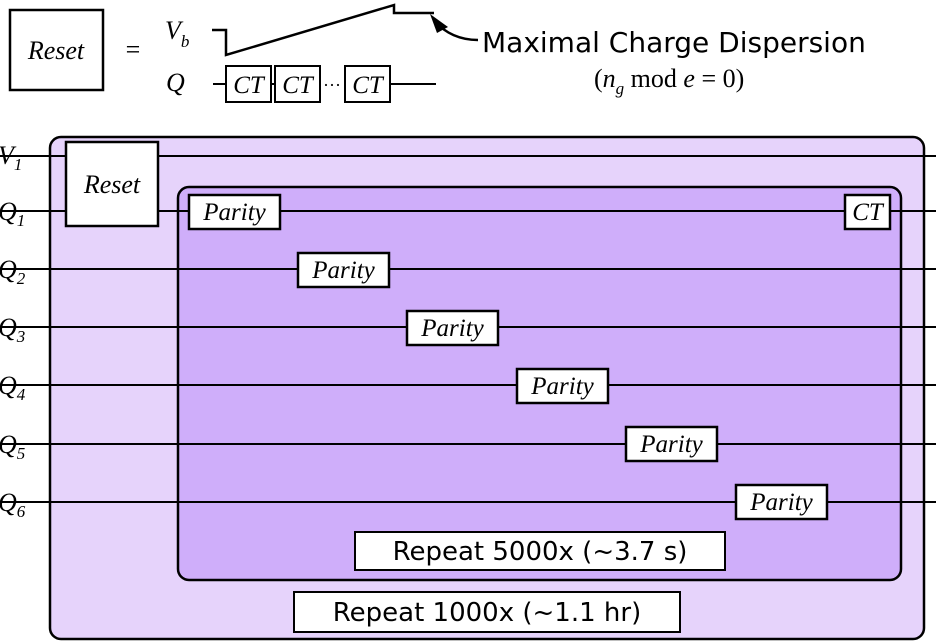 Image resolution: width=936 pixels, height=643 pixels. I want to click on parity-gate-q4, so click(562, 386).